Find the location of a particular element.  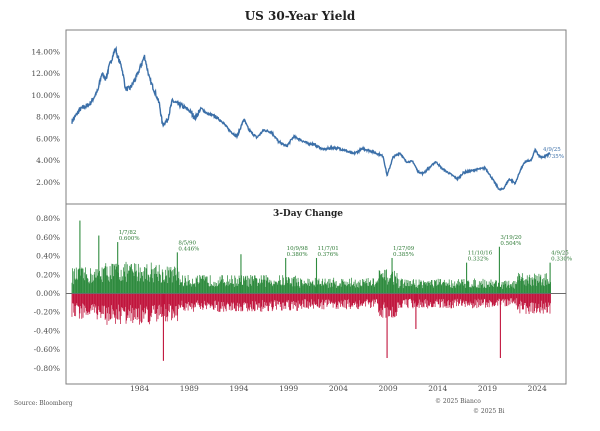

yield-last-date-label: 4/9/25 is located at coordinates (552, 150).